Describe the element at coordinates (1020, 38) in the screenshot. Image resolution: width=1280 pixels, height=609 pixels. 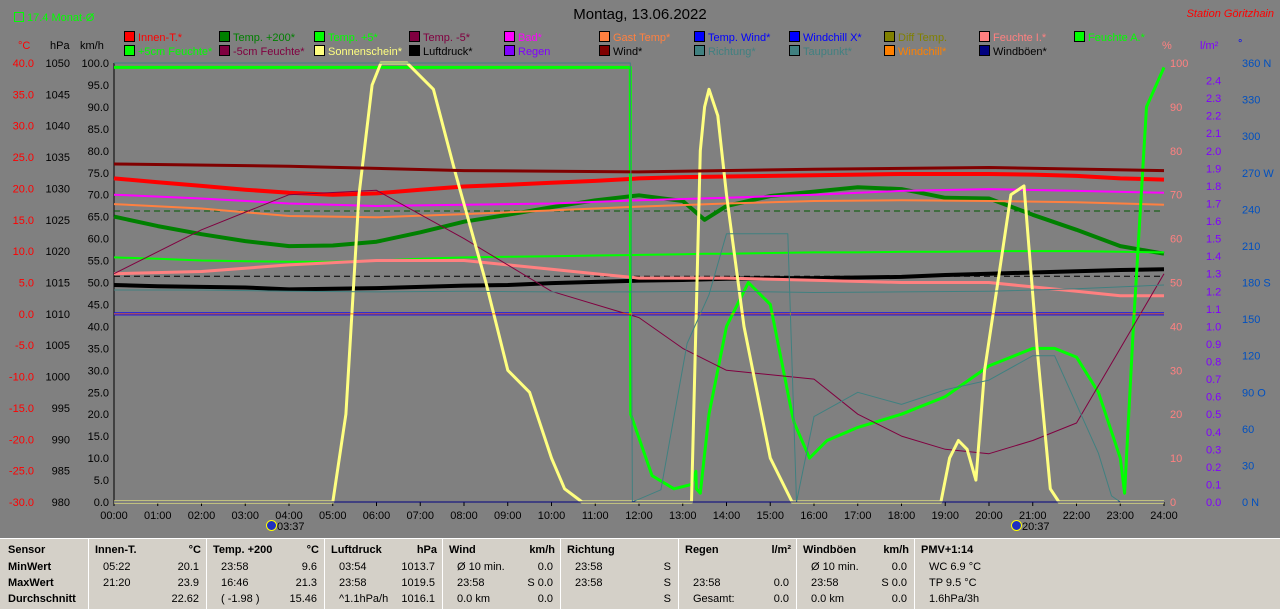
I see `legend-label: Feuchte I.*` at that location.